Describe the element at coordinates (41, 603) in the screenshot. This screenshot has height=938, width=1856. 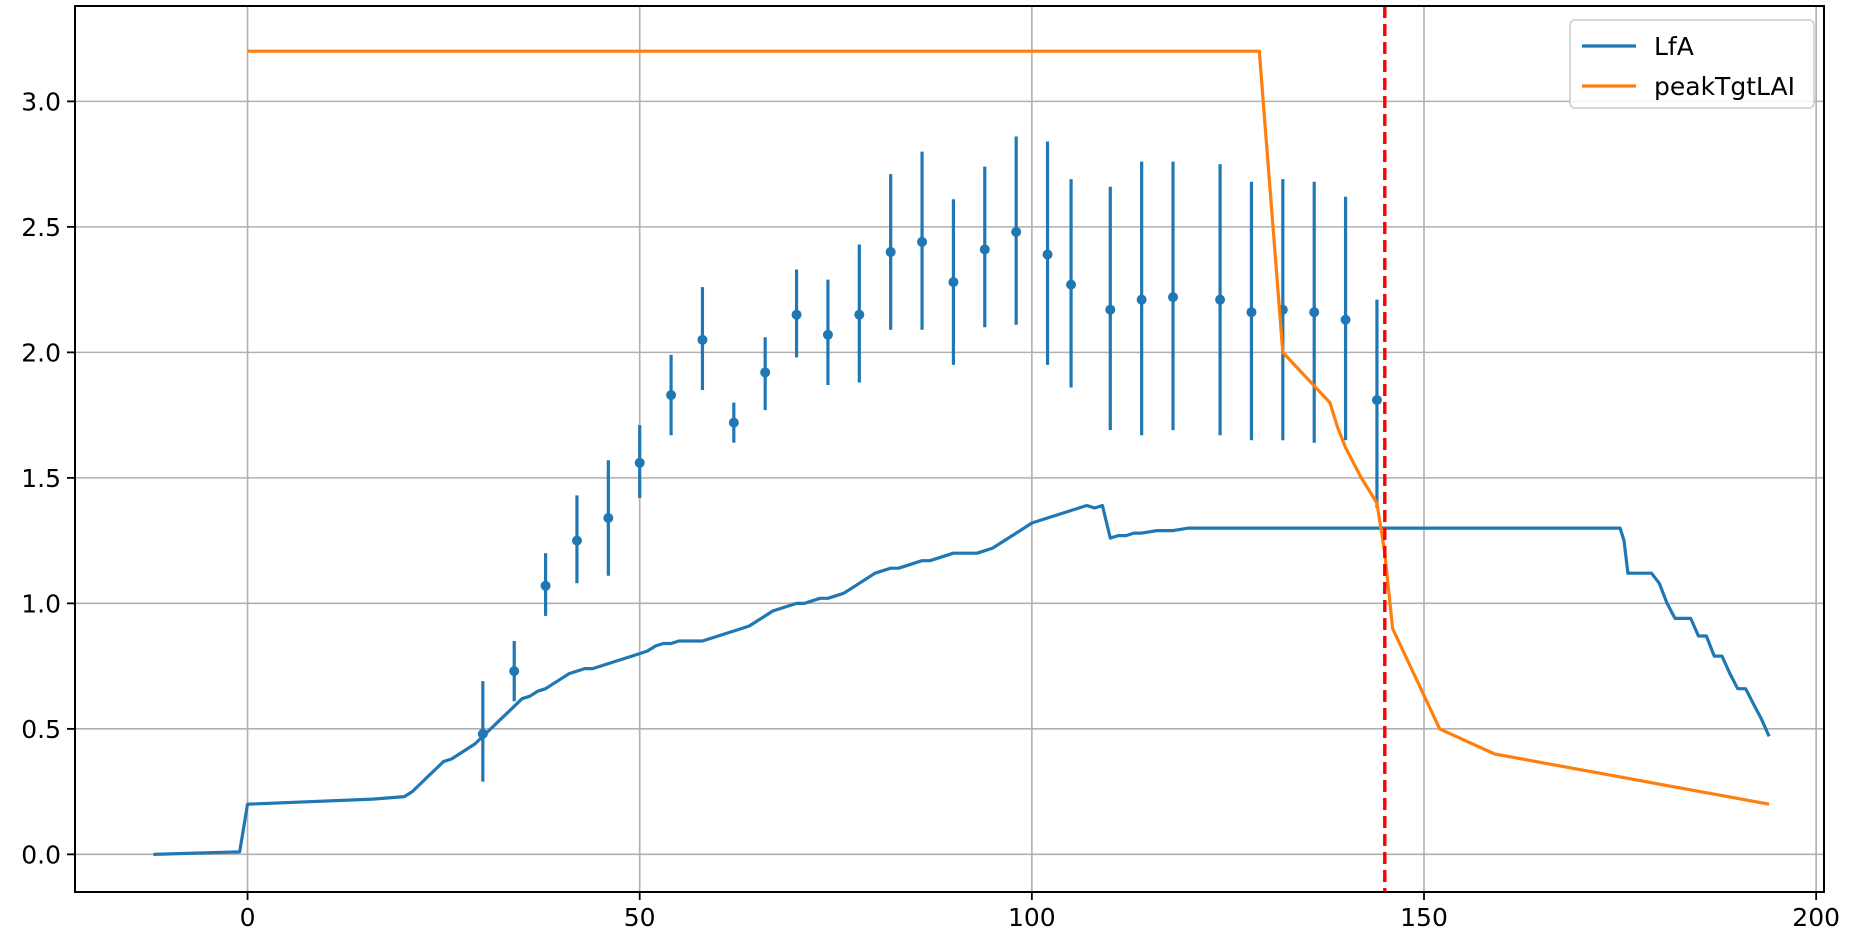
I see `y-tick-label: 1.0` at that location.